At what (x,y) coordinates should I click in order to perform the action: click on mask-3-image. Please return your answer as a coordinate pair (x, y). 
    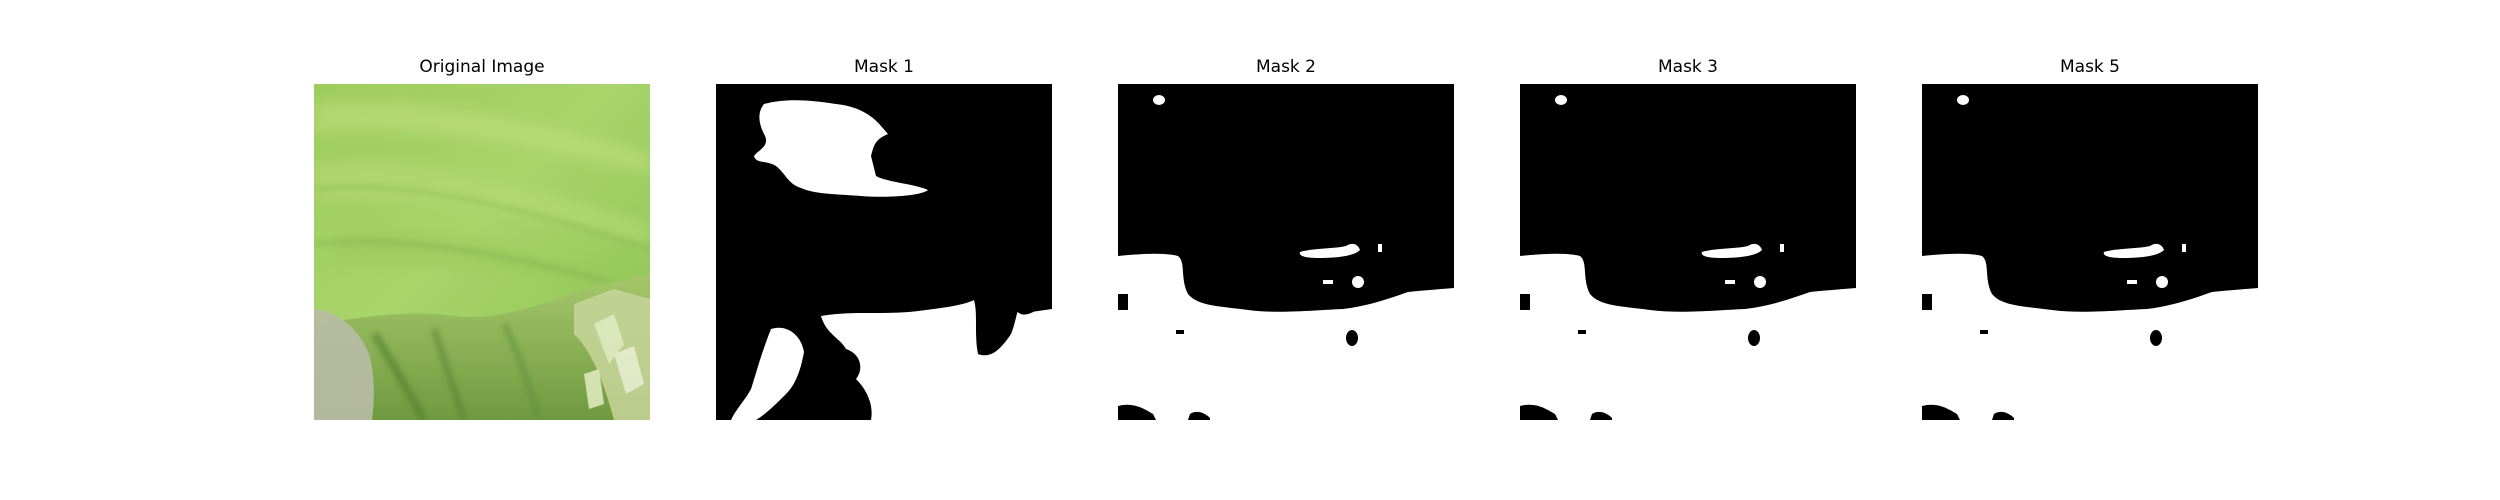
    Looking at the image, I should click on (1688, 252).